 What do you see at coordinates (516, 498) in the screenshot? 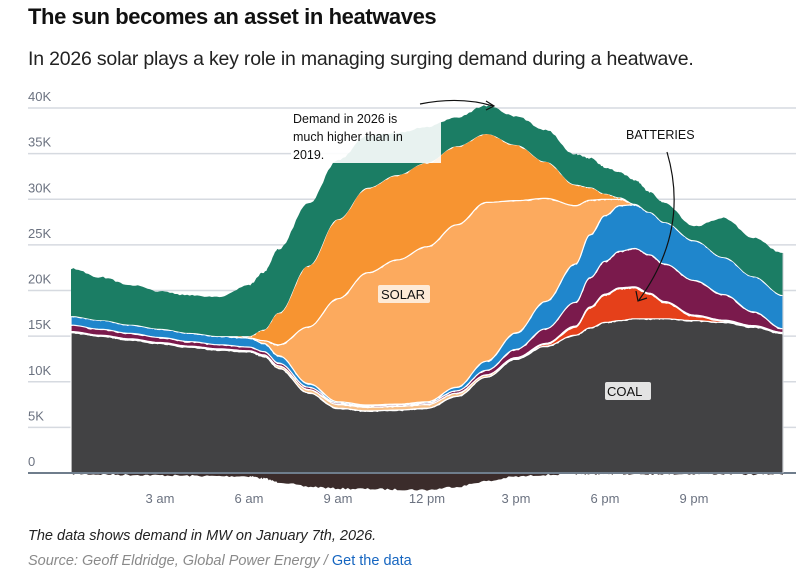
I see `x-tick-label: 3 pm` at bounding box center [516, 498].